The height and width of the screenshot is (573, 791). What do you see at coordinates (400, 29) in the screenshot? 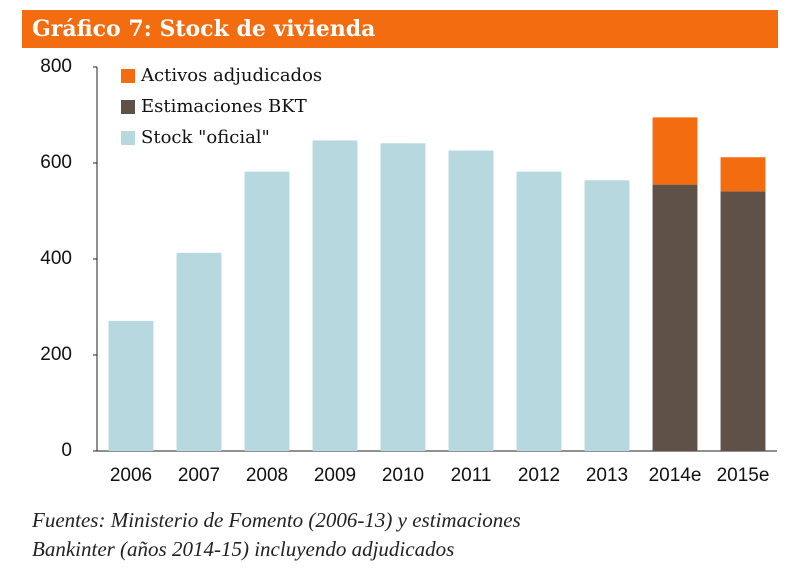
I see `title-bar` at bounding box center [400, 29].